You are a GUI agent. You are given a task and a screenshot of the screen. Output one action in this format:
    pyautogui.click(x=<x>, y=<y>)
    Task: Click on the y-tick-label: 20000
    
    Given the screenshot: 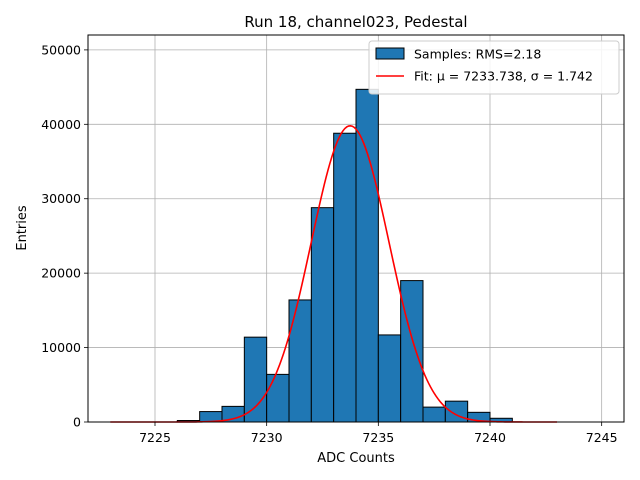 What is the action you would take?
    pyautogui.click(x=61, y=273)
    